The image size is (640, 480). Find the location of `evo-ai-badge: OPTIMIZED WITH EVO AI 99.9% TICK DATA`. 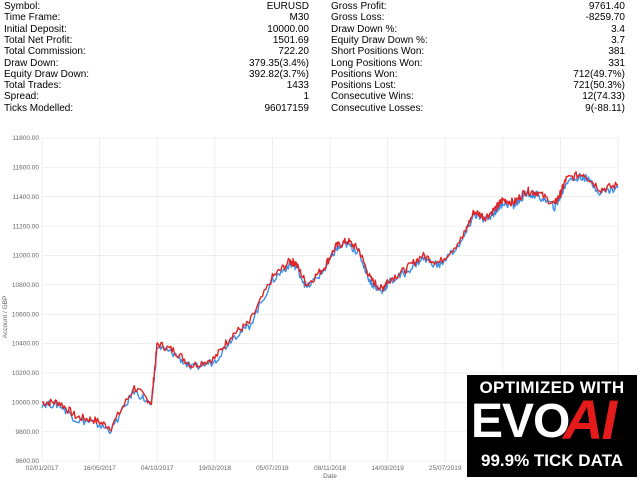

evo-ai-badge: OPTIMIZED WITH EVO AI 99.9% TICK DATA is located at coordinates (552, 426).